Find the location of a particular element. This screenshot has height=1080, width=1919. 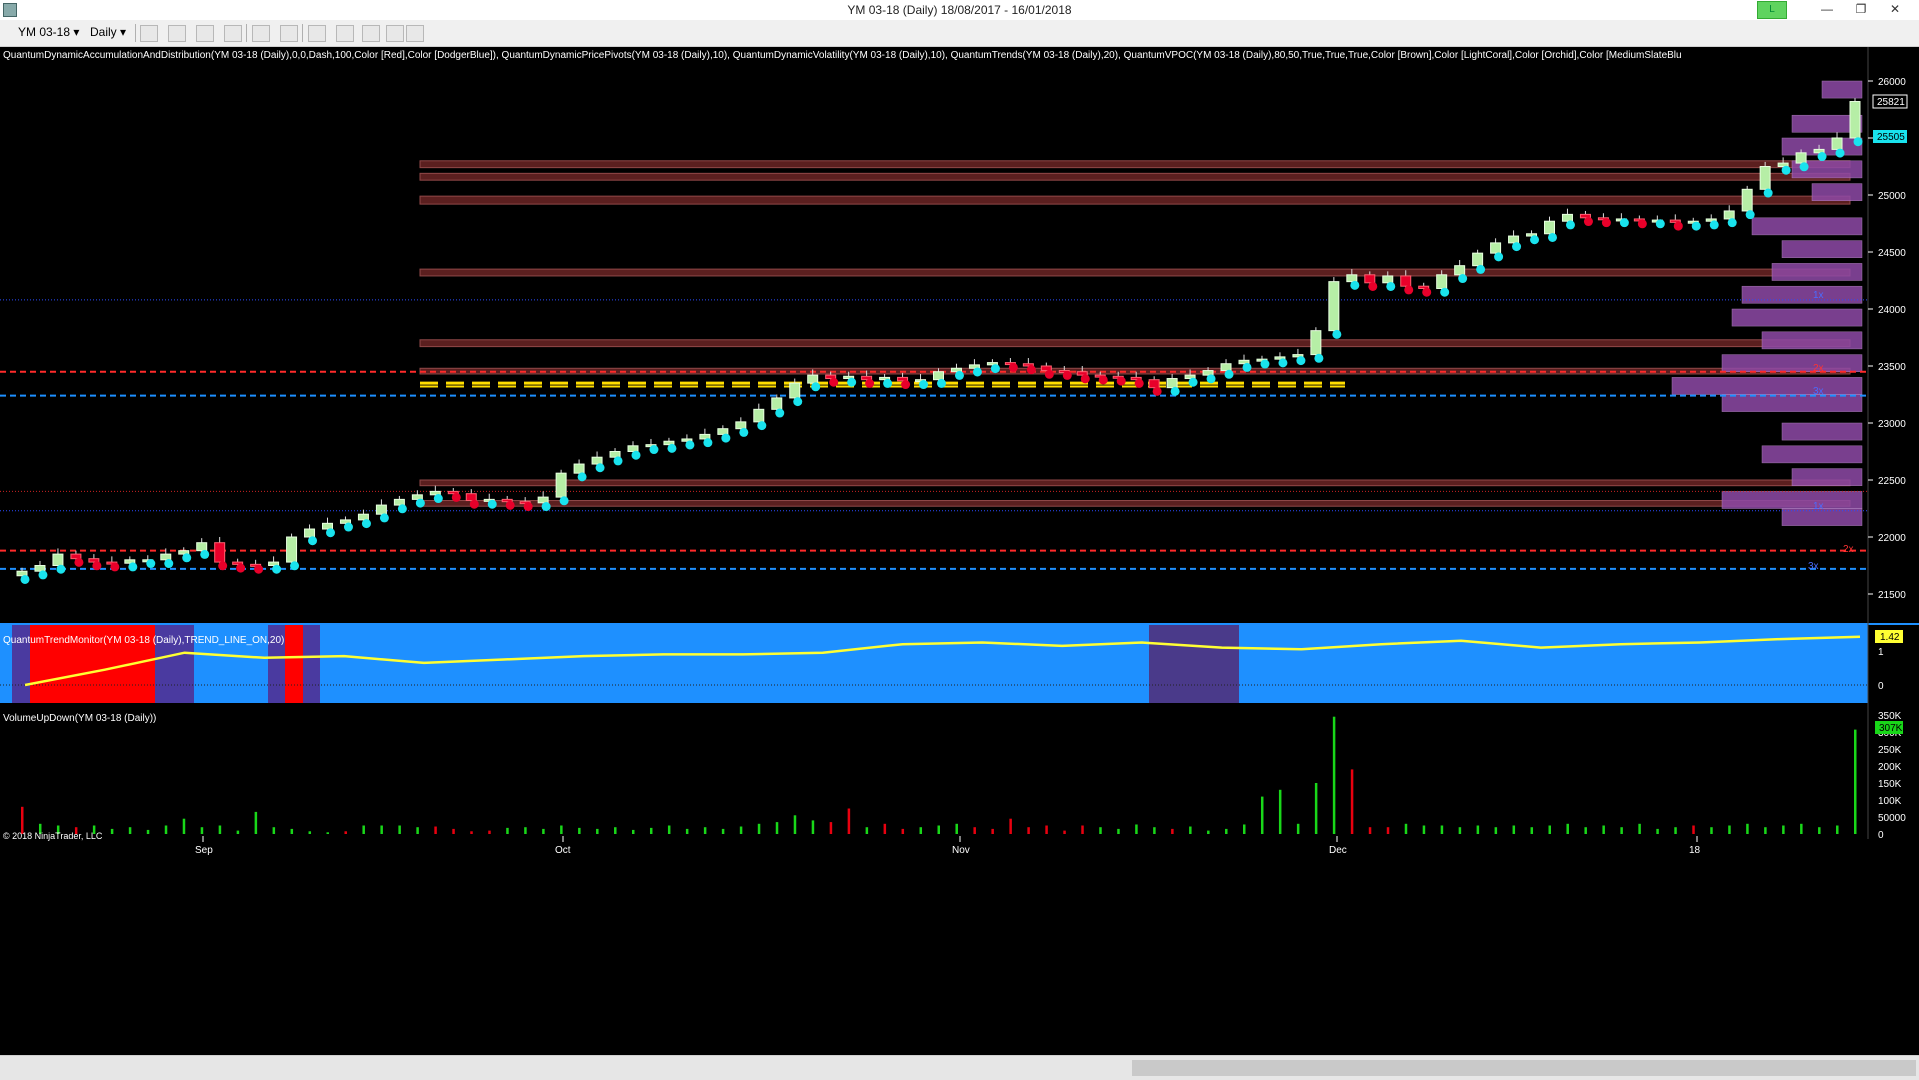

time-tick-label: Sep is located at coordinates (204, 850).